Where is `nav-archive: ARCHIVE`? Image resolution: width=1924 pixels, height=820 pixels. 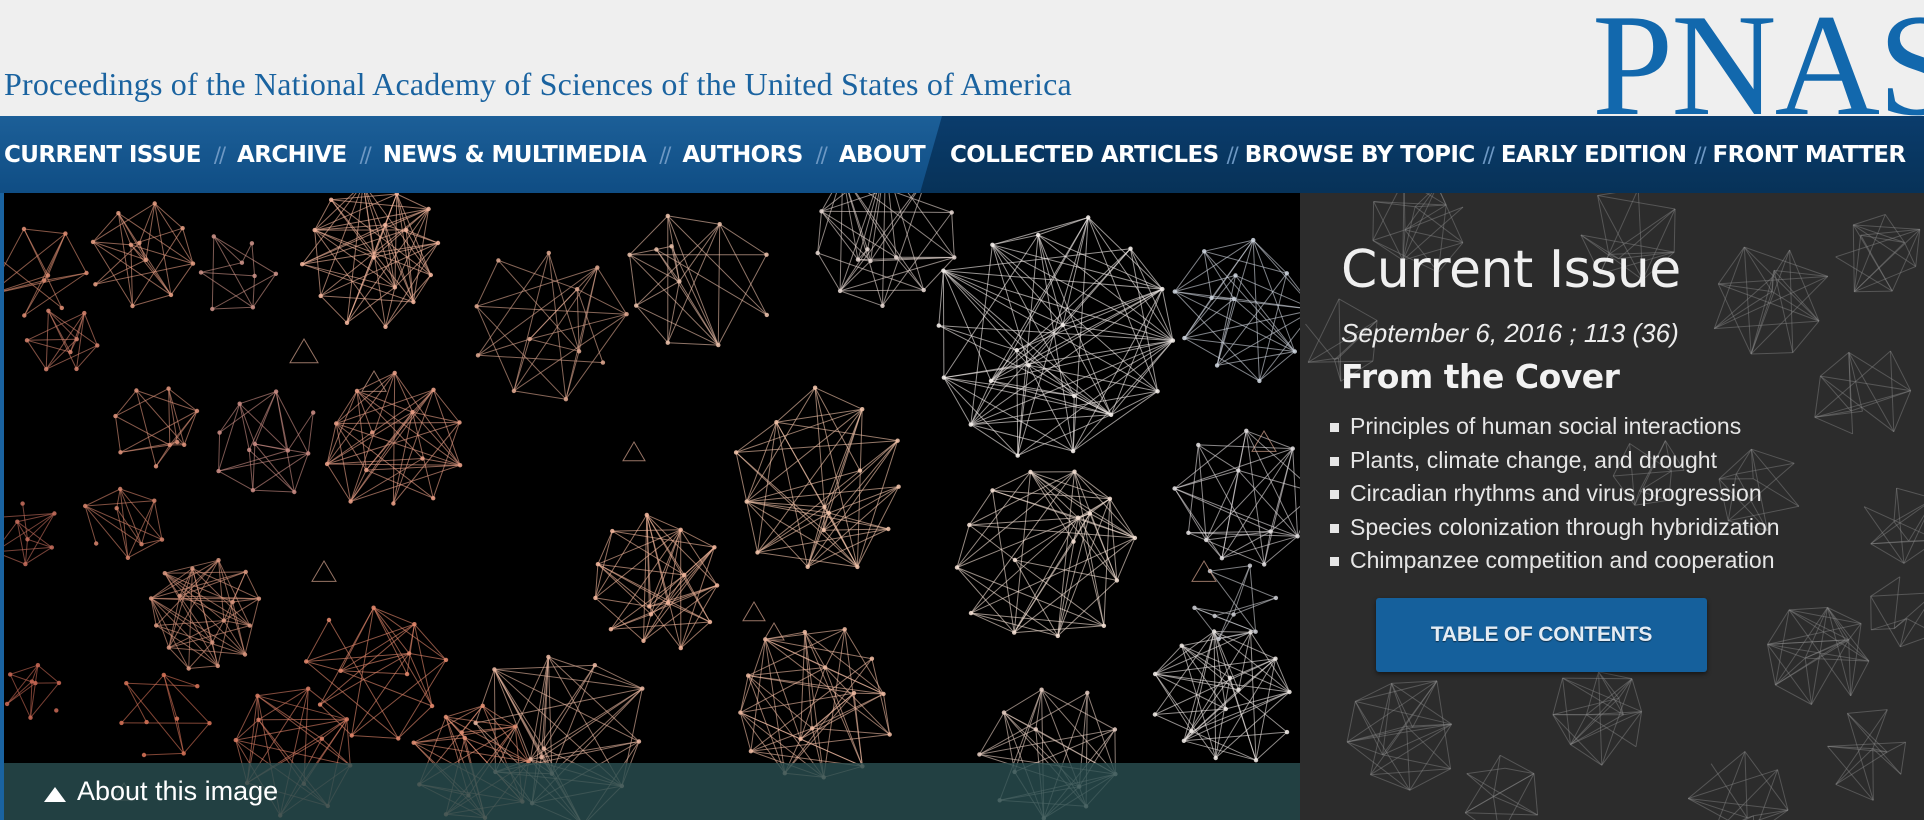 nav-archive: ARCHIVE is located at coordinates (292, 154).